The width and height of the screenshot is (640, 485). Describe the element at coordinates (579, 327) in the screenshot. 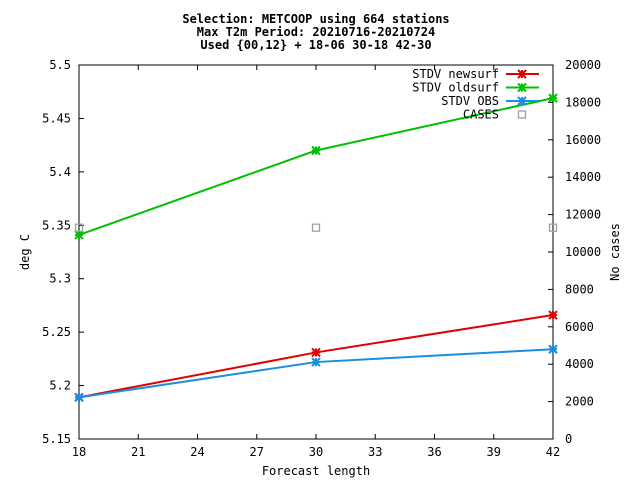

I see `y2-tick-label: 6000` at that location.